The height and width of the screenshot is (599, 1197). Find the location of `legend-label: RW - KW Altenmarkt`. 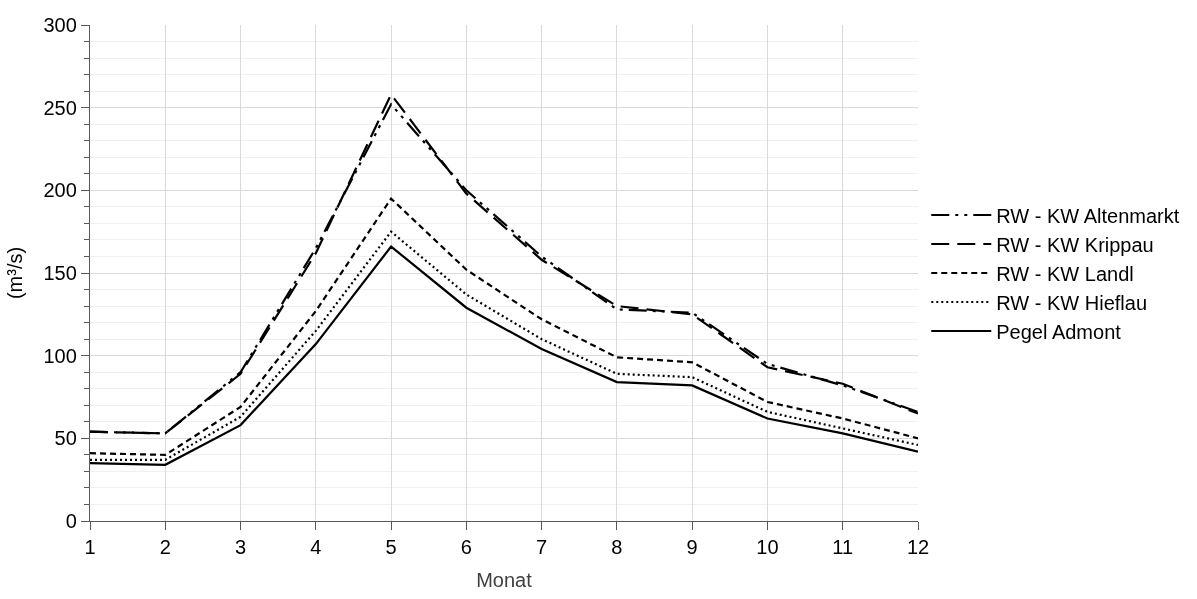

legend-label: RW - KW Altenmarkt is located at coordinates (1088, 215).